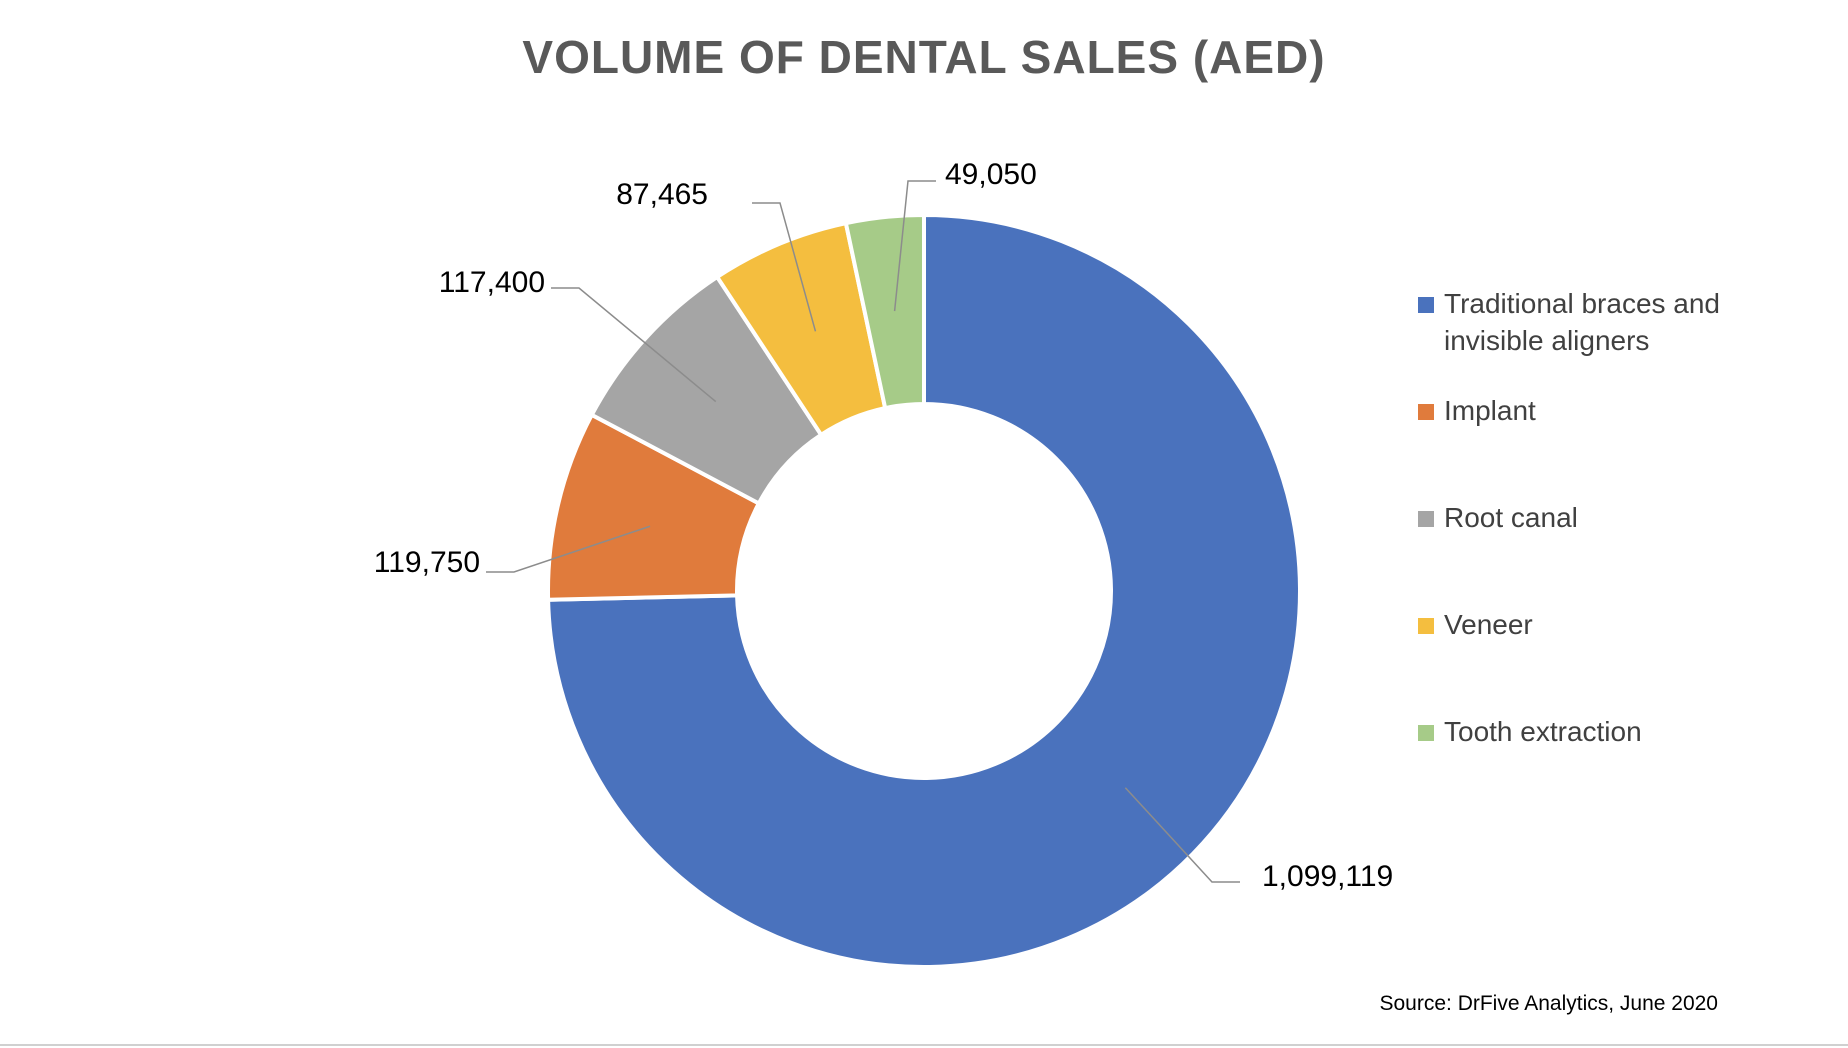  Describe the element at coordinates (568, 549) in the screenshot. I see `leader-line-implant` at that location.